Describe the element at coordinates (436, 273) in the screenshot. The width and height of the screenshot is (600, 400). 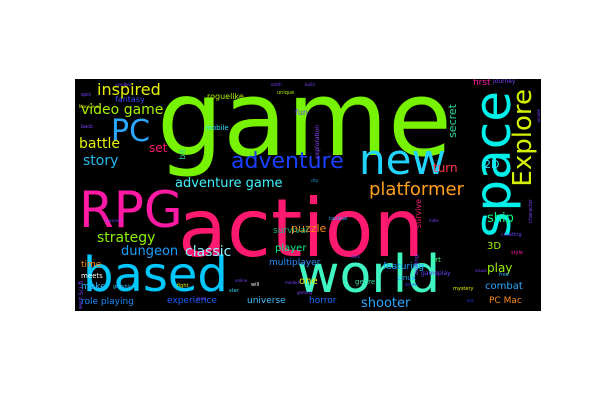
I see `word-gameplay: gameplay` at that location.